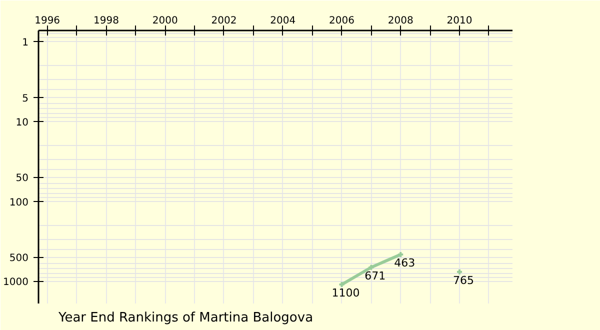 The height and width of the screenshot is (330, 600). I want to click on x-tick-label: 2004, so click(283, 21).